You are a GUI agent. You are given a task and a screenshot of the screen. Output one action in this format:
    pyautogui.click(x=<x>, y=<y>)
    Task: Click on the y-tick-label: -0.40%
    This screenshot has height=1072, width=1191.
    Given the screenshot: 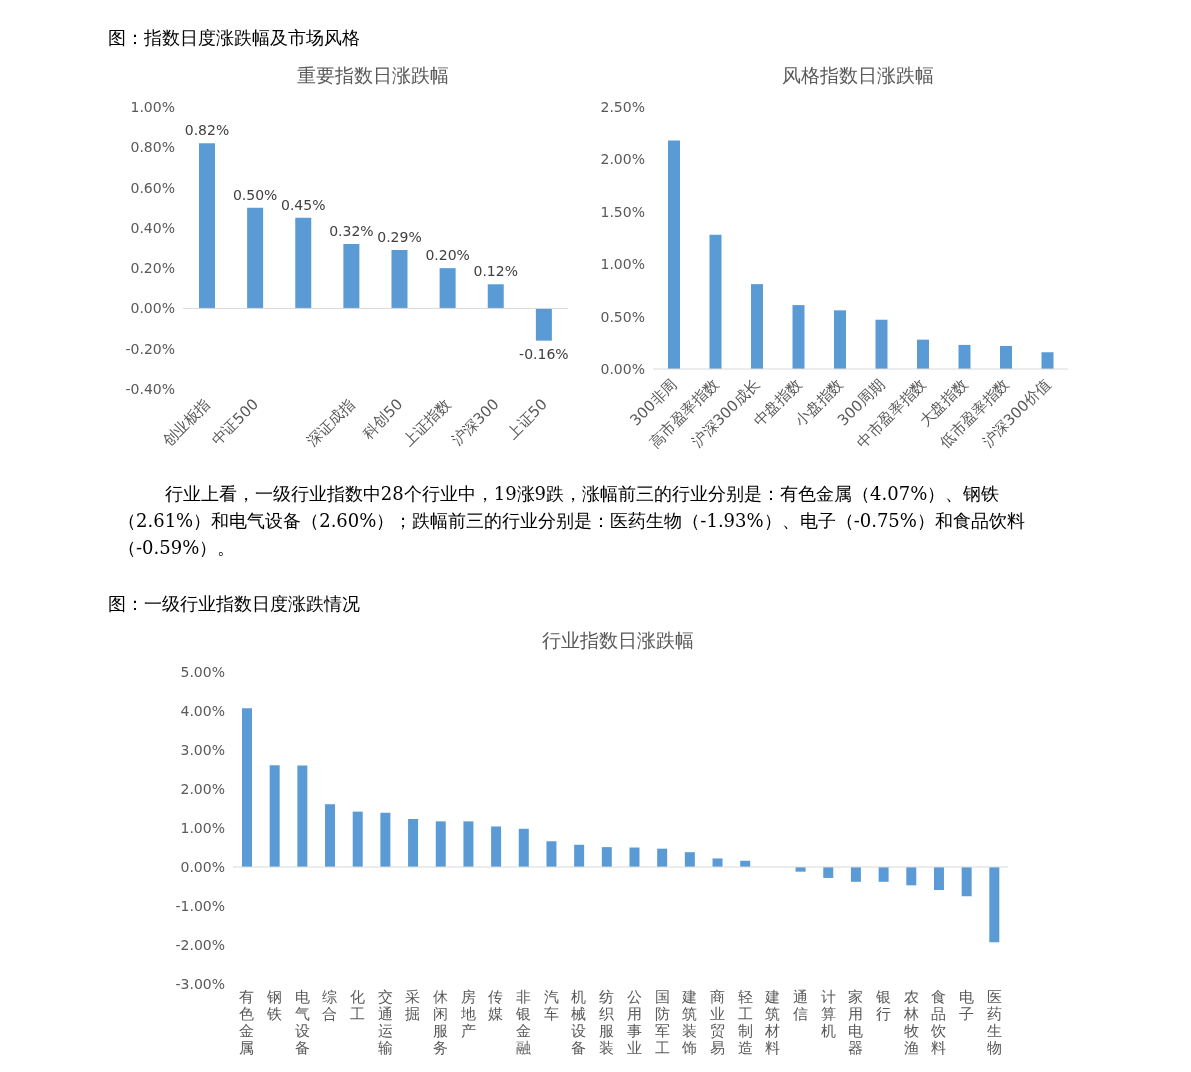 What is the action you would take?
    pyautogui.click(x=150, y=388)
    